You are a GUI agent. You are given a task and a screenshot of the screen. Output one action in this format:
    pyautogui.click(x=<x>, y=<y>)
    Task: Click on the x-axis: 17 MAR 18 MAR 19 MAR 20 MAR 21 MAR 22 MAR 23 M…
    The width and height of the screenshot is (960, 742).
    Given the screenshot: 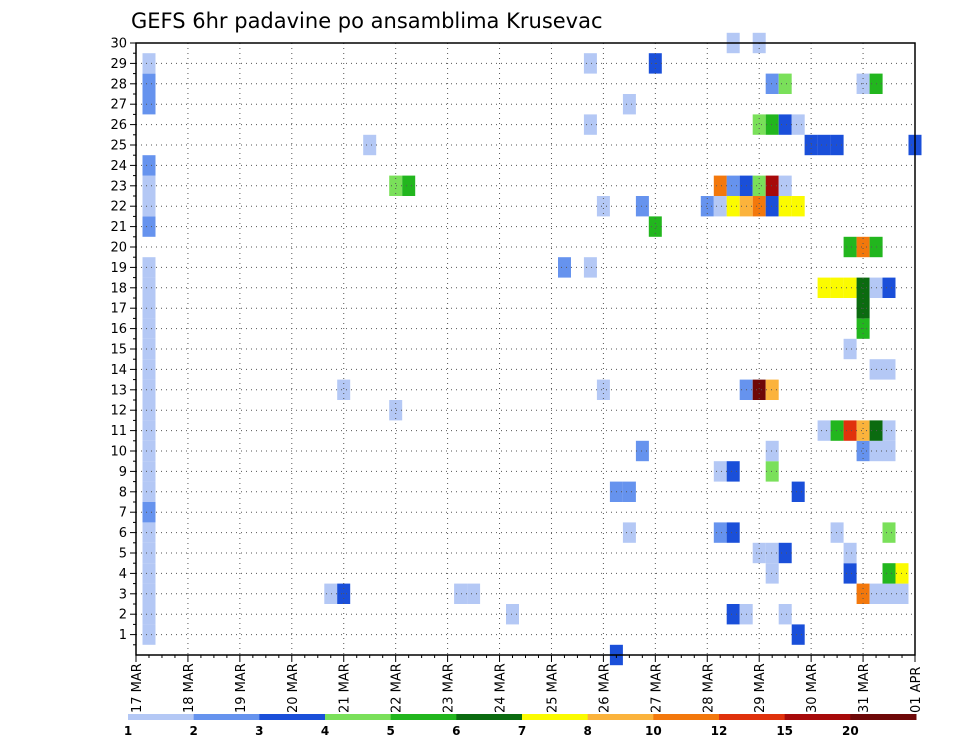 What is the action you would take?
    pyautogui.click(x=527, y=684)
    